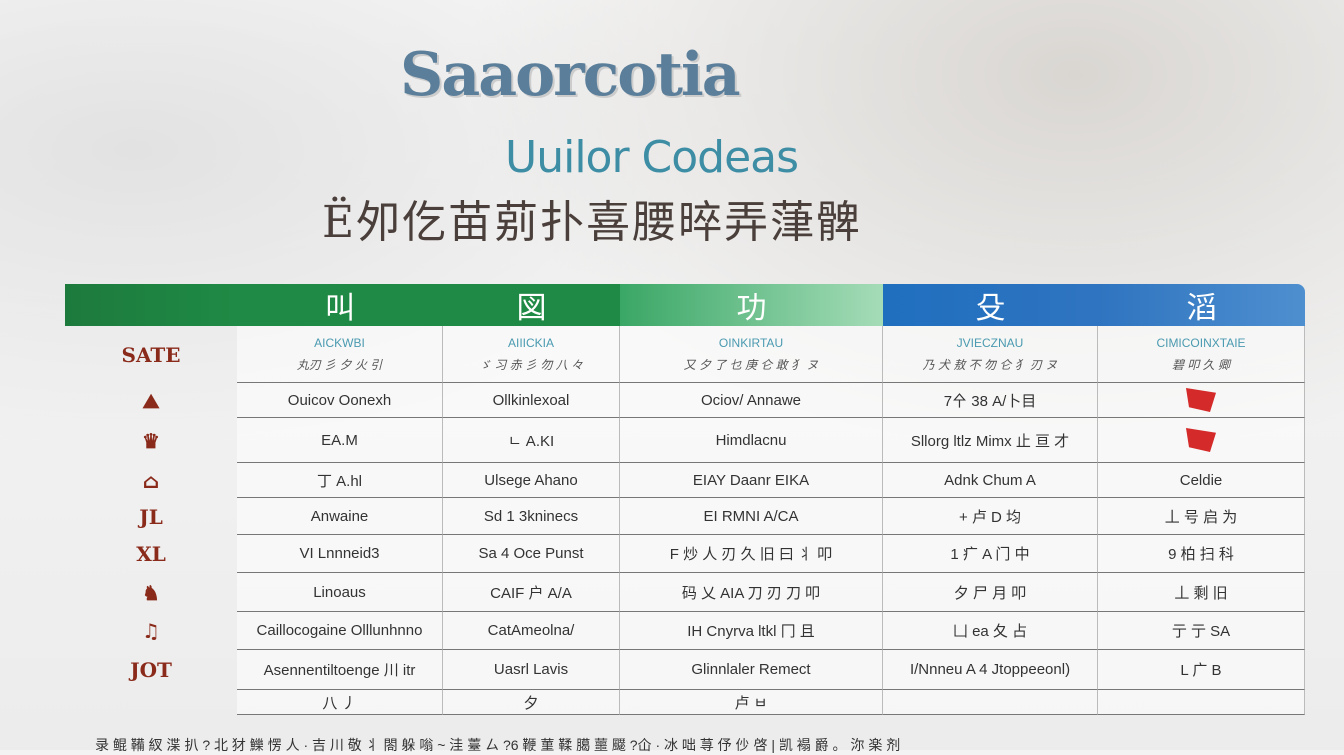  What do you see at coordinates (340, 480) in the screenshot?
I see `table-cell: 丁 A.hl` at bounding box center [340, 480].